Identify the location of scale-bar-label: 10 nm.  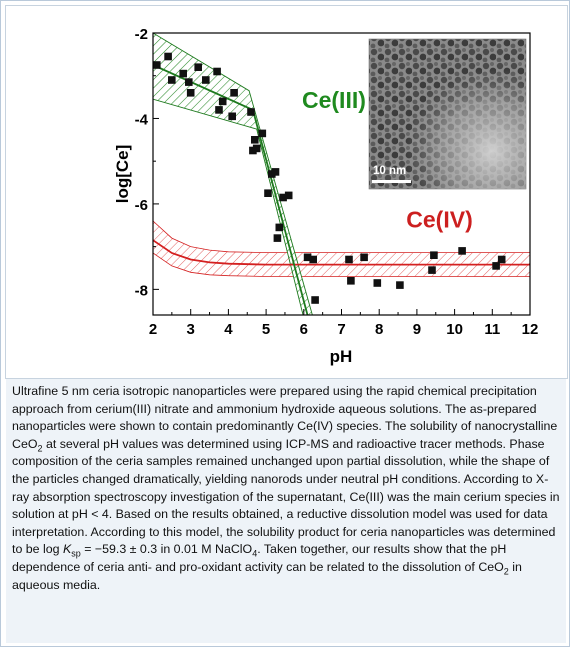
(389, 171).